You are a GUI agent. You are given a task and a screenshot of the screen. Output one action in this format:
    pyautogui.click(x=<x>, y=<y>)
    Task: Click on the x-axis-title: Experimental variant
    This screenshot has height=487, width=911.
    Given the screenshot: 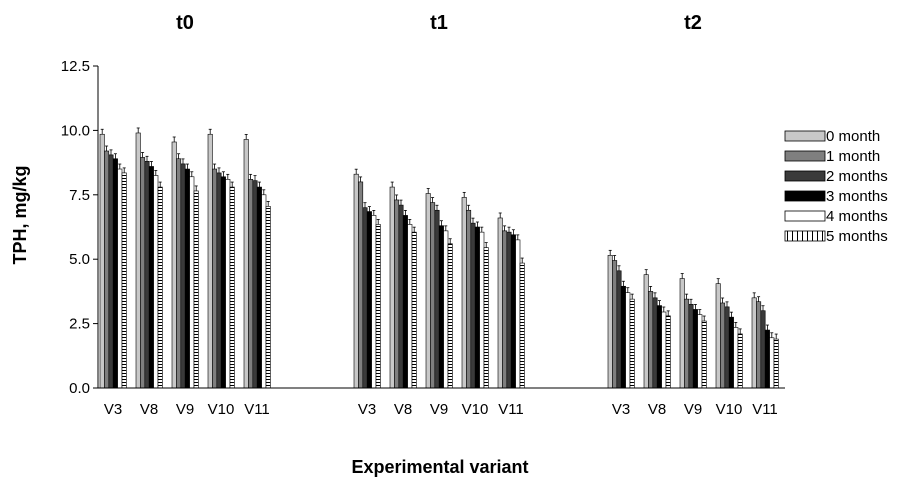 What is the action you would take?
    pyautogui.click(x=439, y=467)
    